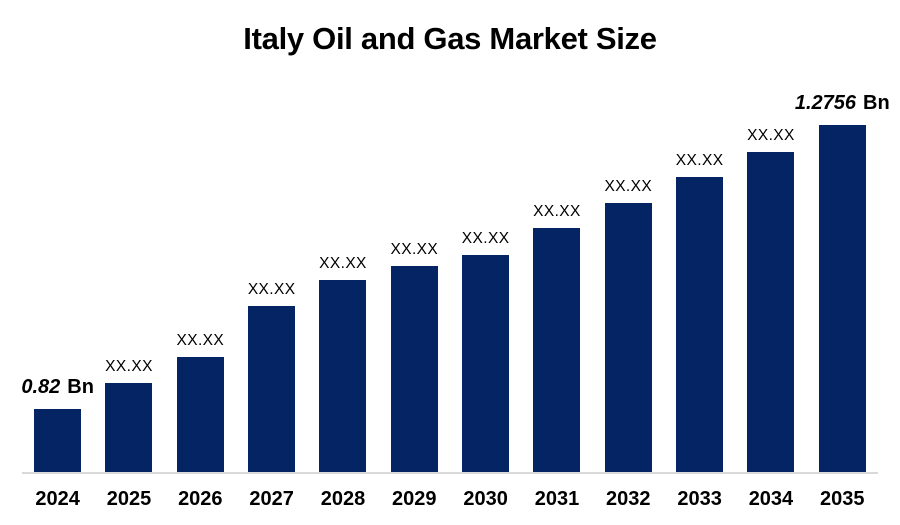 The height and width of the screenshot is (525, 900). I want to click on bar-column-2028: XX.XX 2028, so click(343, 297).